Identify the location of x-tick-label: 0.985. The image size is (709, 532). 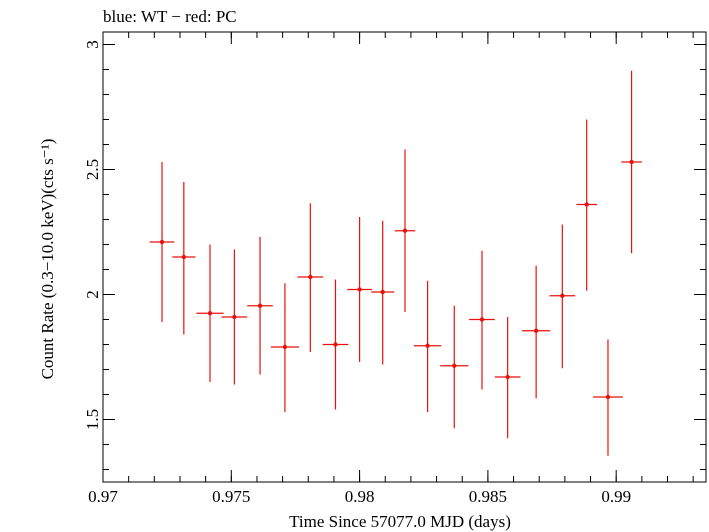
(488, 496).